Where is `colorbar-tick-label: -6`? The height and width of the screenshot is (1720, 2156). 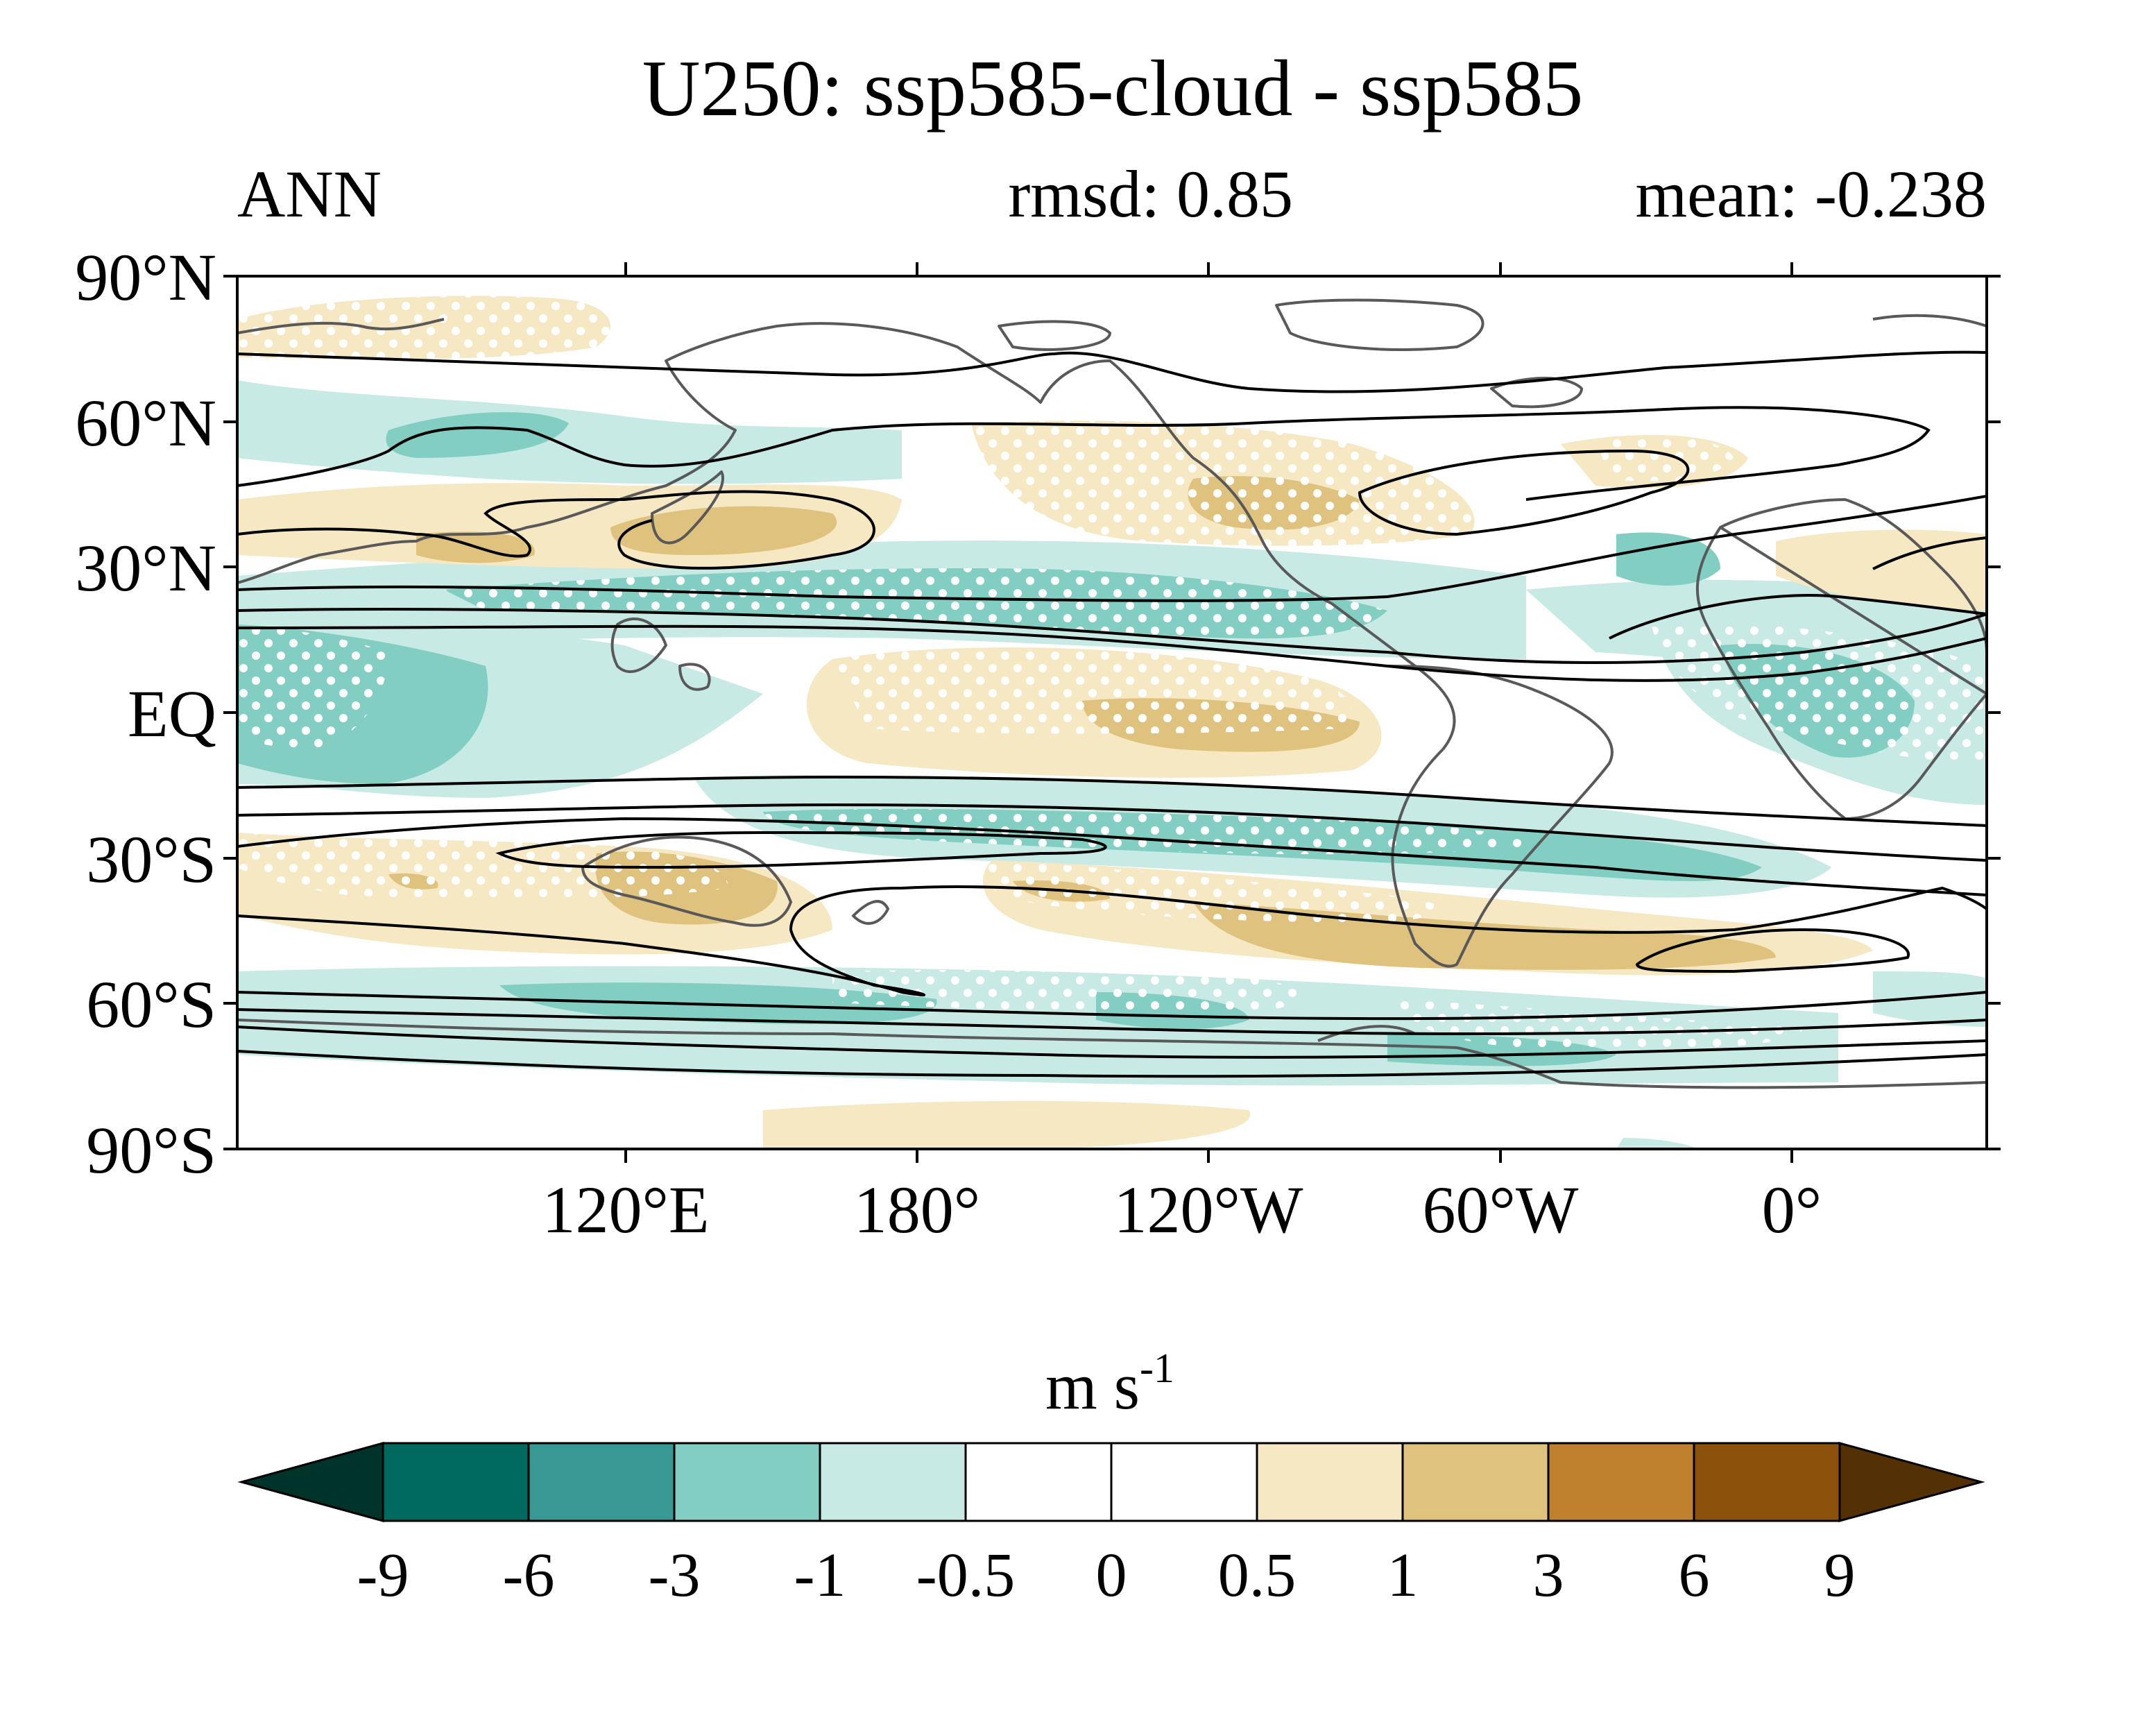
colorbar-tick-label: -6 is located at coordinates (529, 1575).